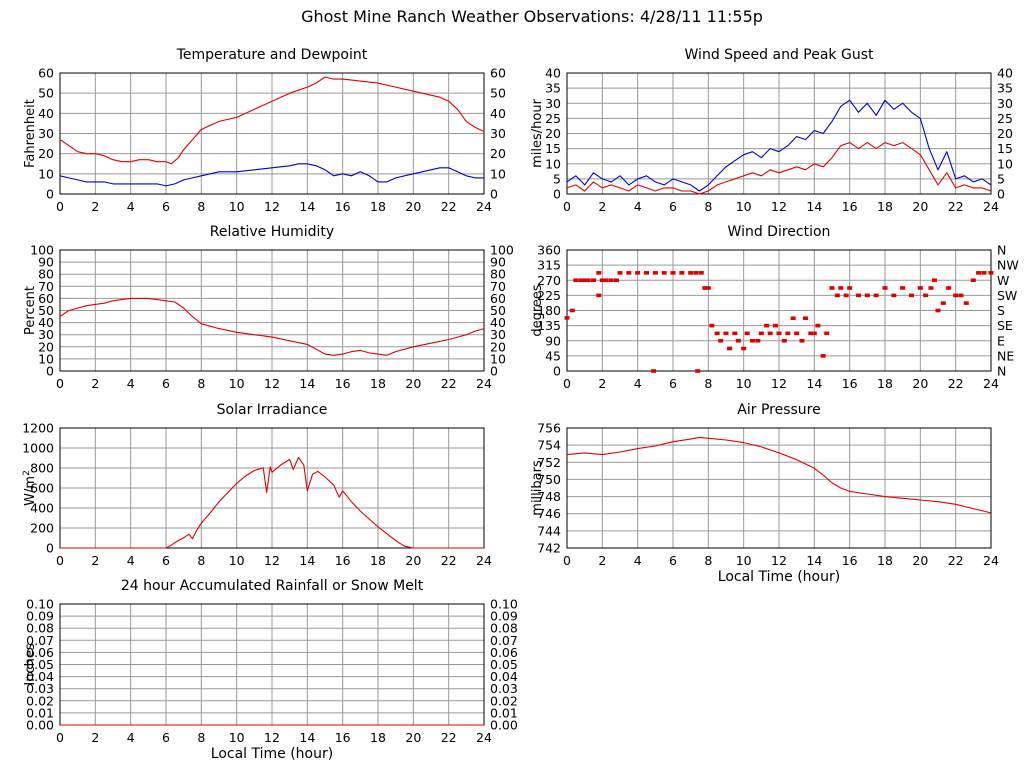 This screenshot has height=768, width=1024. What do you see at coordinates (504, 688) in the screenshot?
I see `accumulated-rainfall-right-tick-label: 0.03` at bounding box center [504, 688].